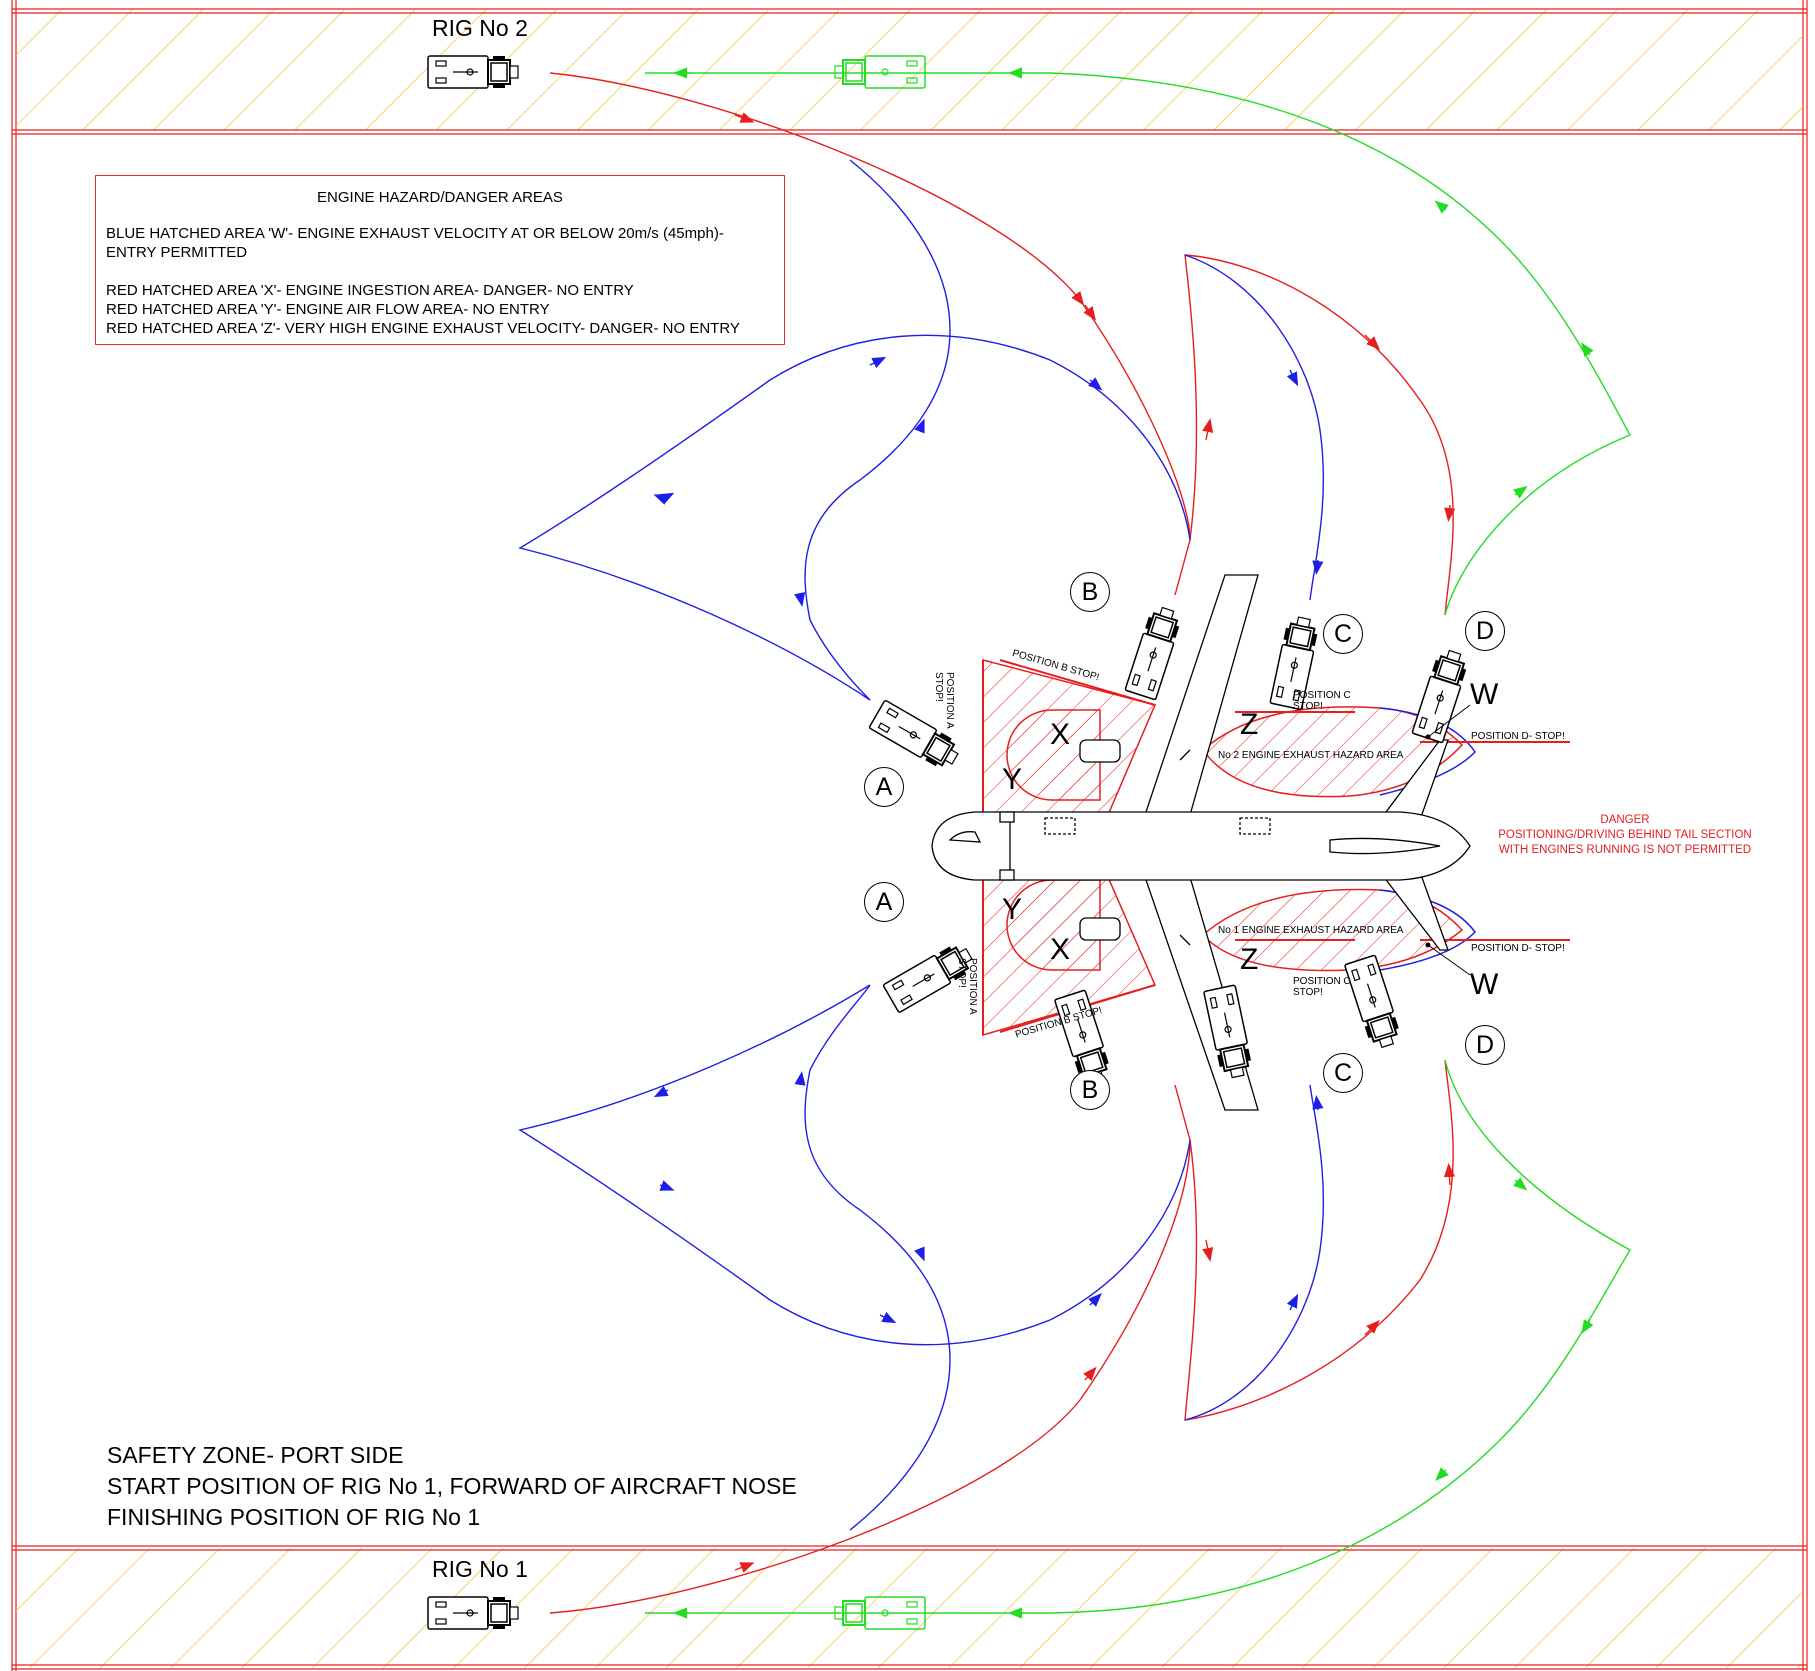 Image resolution: width=1815 pixels, height=1671 pixels. What do you see at coordinates (1441, 695) in the screenshot?
I see `rig-position-d-upper` at bounding box center [1441, 695].